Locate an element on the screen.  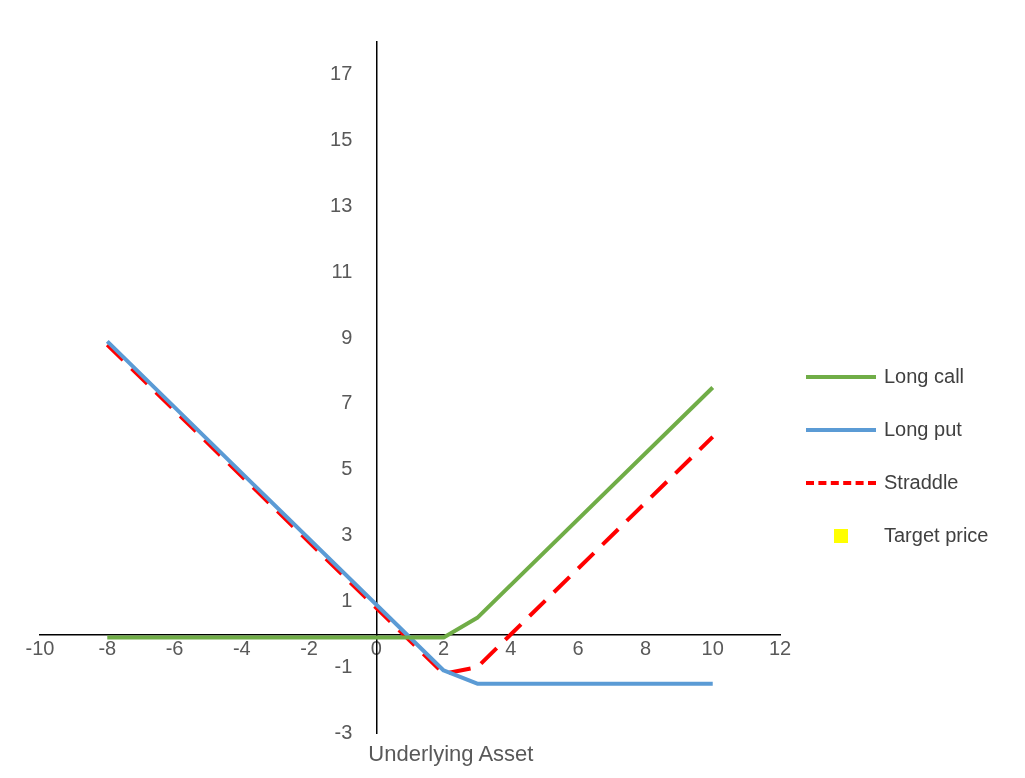
y-tick-label: 9 is located at coordinates (347, 336).